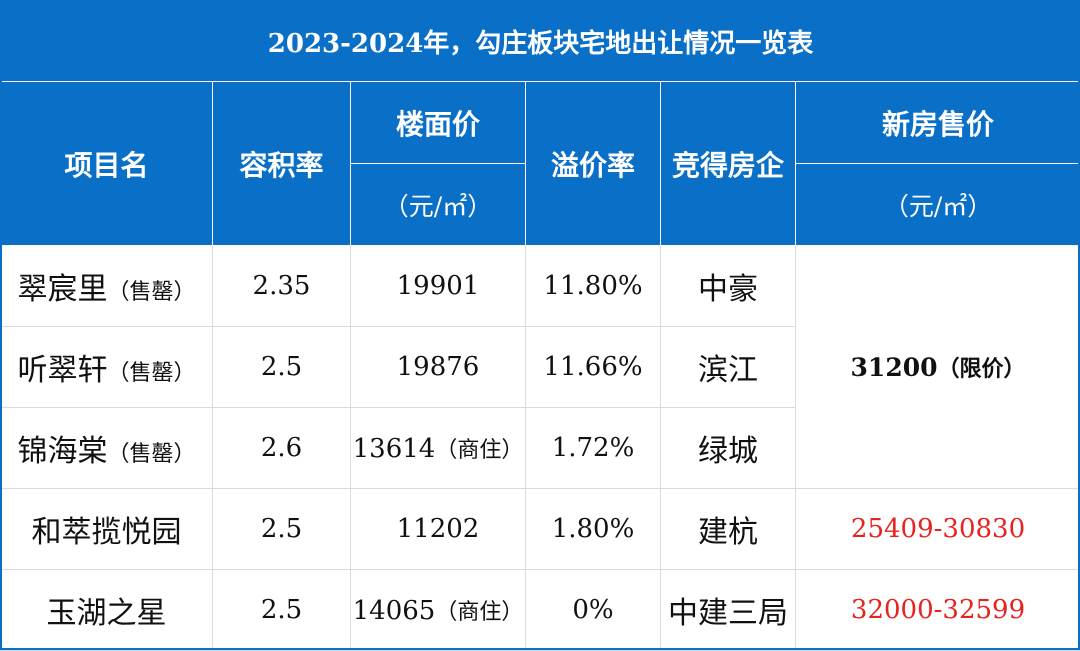  Describe the element at coordinates (728, 529) in the screenshot. I see `developer-value: 建杭` at that location.